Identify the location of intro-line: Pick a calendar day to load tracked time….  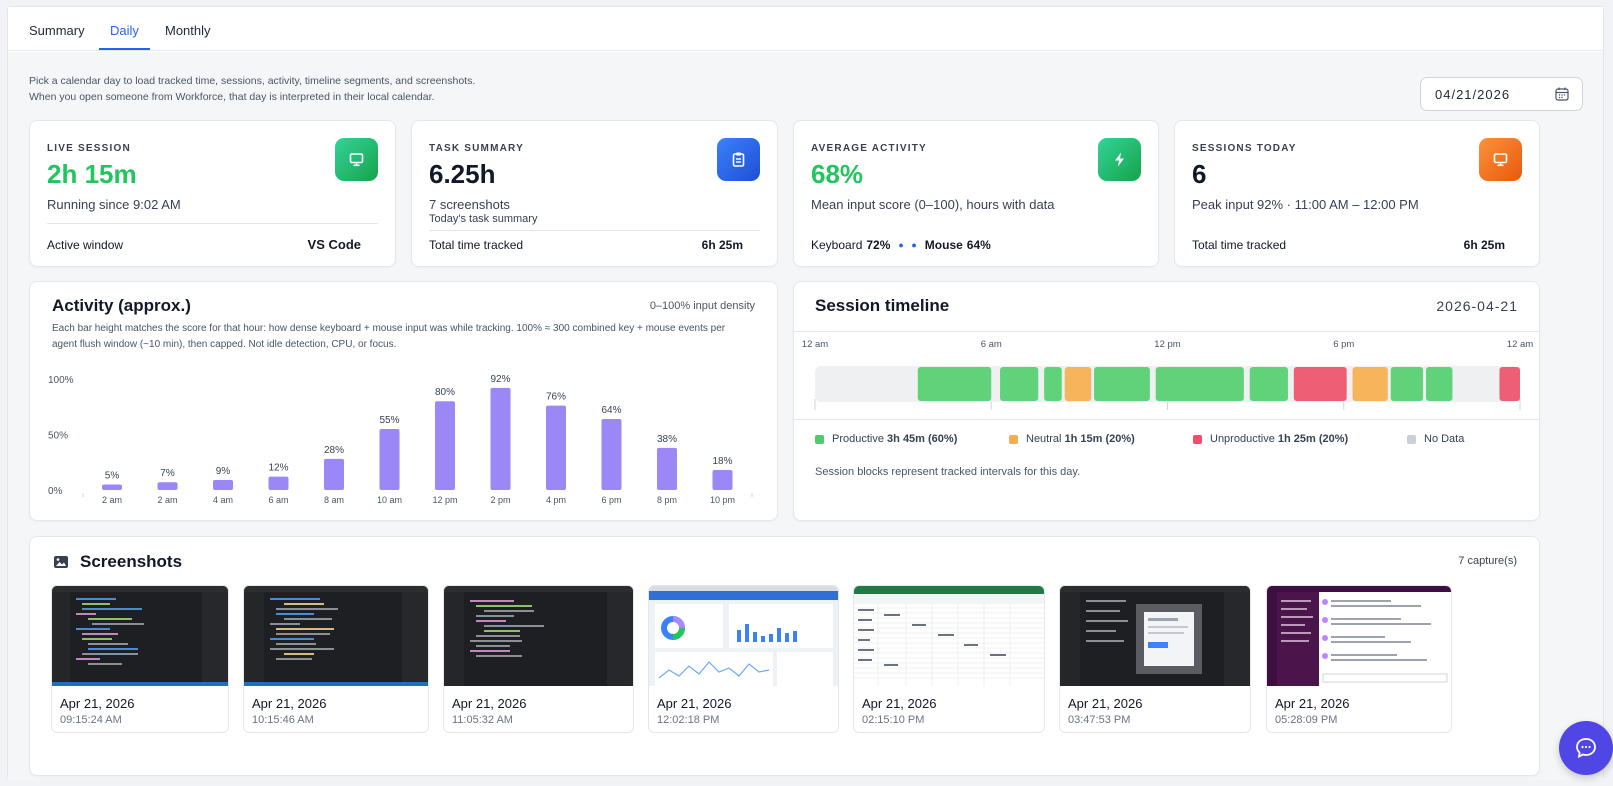
(252, 81).